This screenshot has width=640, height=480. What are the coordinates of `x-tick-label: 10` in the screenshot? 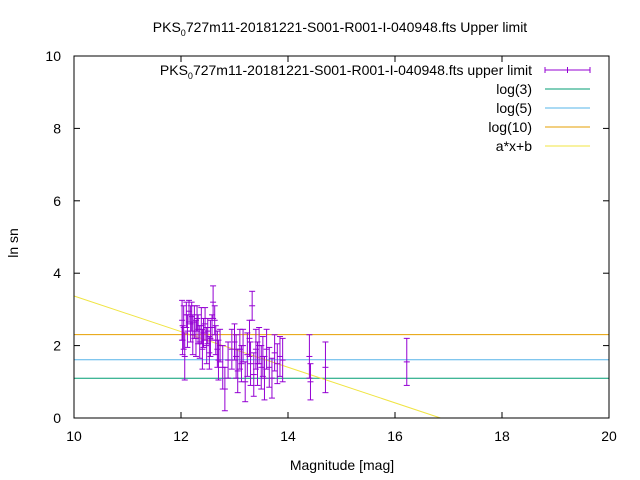 It's located at (74, 436).